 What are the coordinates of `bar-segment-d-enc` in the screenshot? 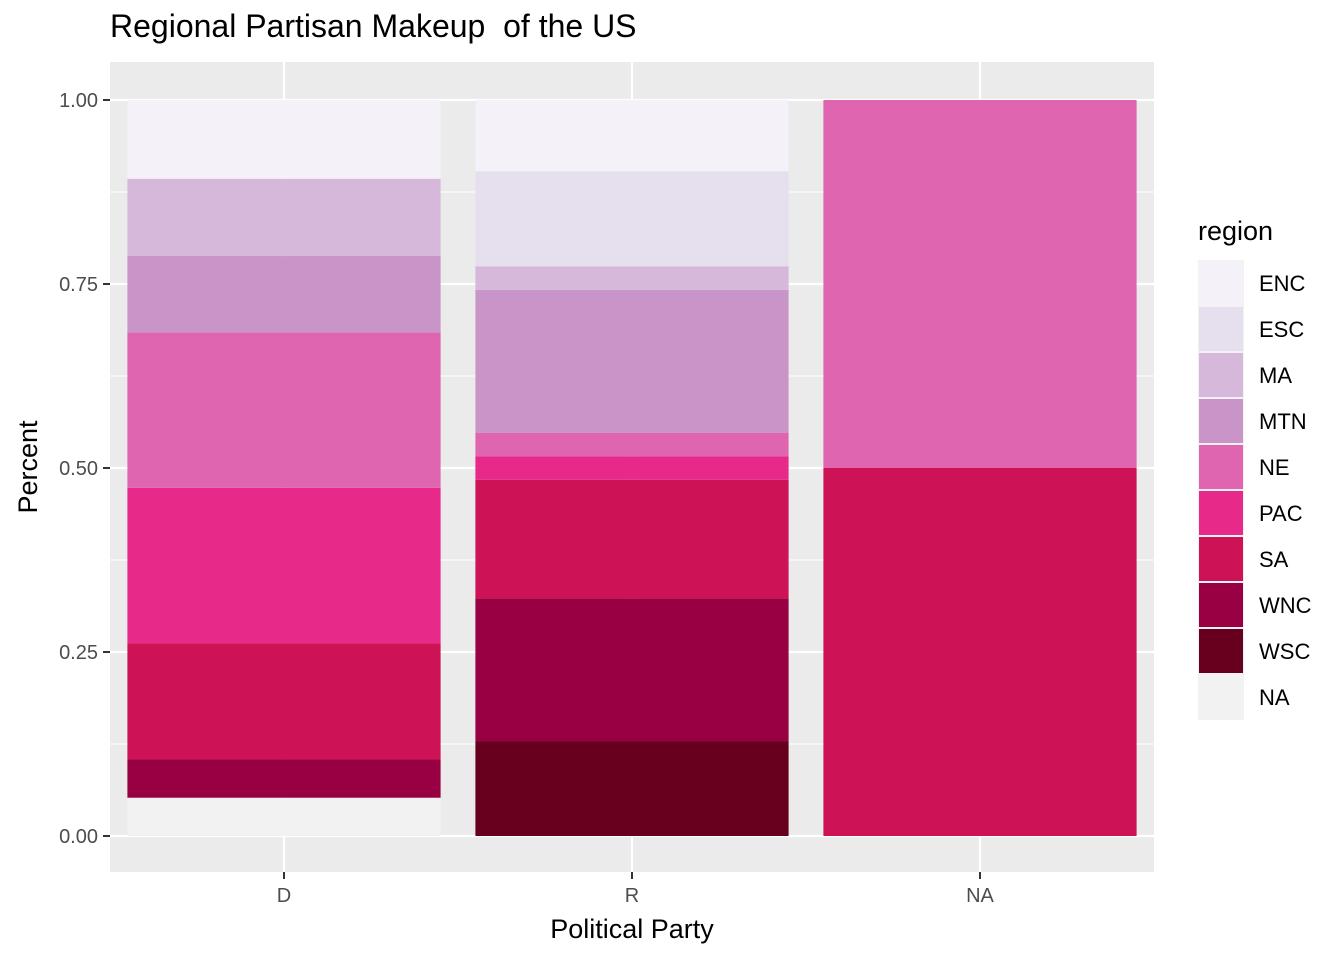 It's located at (284, 139).